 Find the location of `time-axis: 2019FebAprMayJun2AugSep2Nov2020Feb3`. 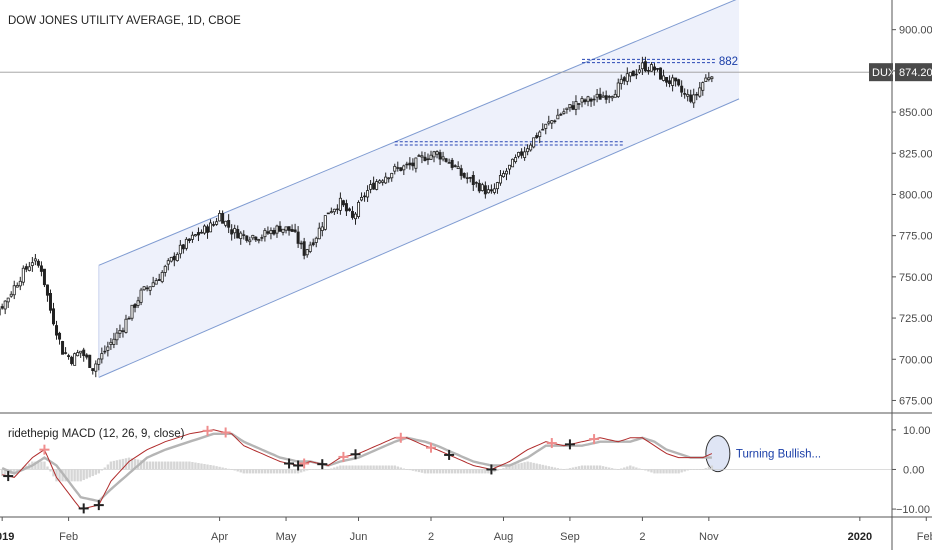

time-axis: 2019FebAprMayJun2AugSep2Nov2020Feb3 is located at coordinates (466, 530).